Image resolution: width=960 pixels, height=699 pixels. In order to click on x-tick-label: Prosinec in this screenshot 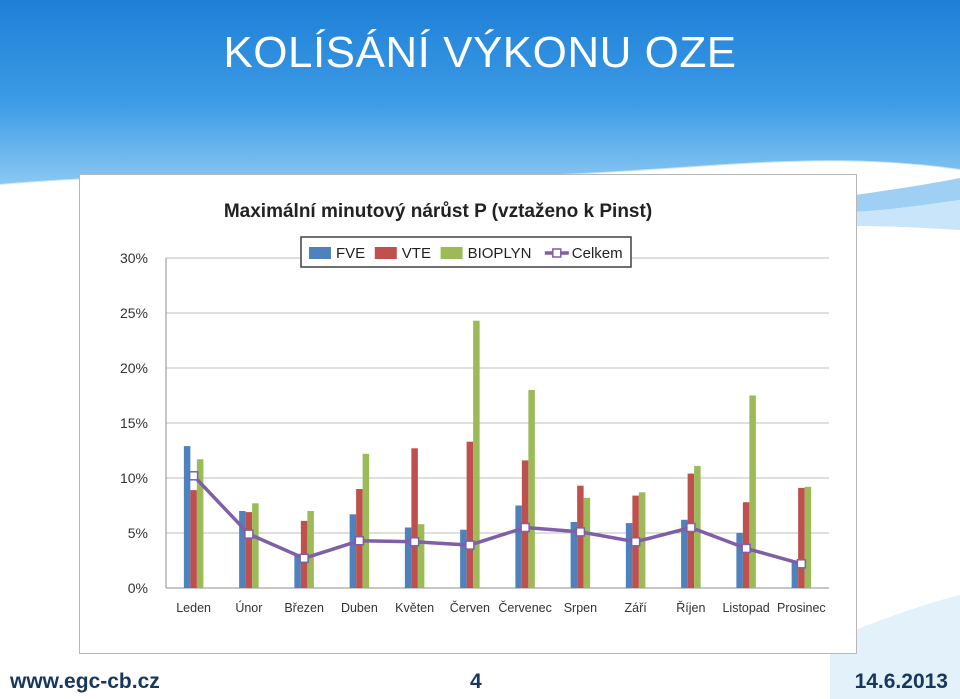, I will do `click(801, 608)`.